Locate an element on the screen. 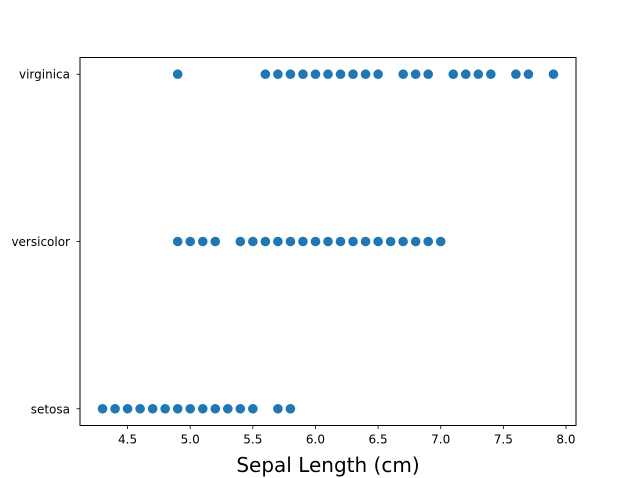 This screenshot has height=478, width=640. y-tick-label-virginica: virginica is located at coordinates (44, 75).